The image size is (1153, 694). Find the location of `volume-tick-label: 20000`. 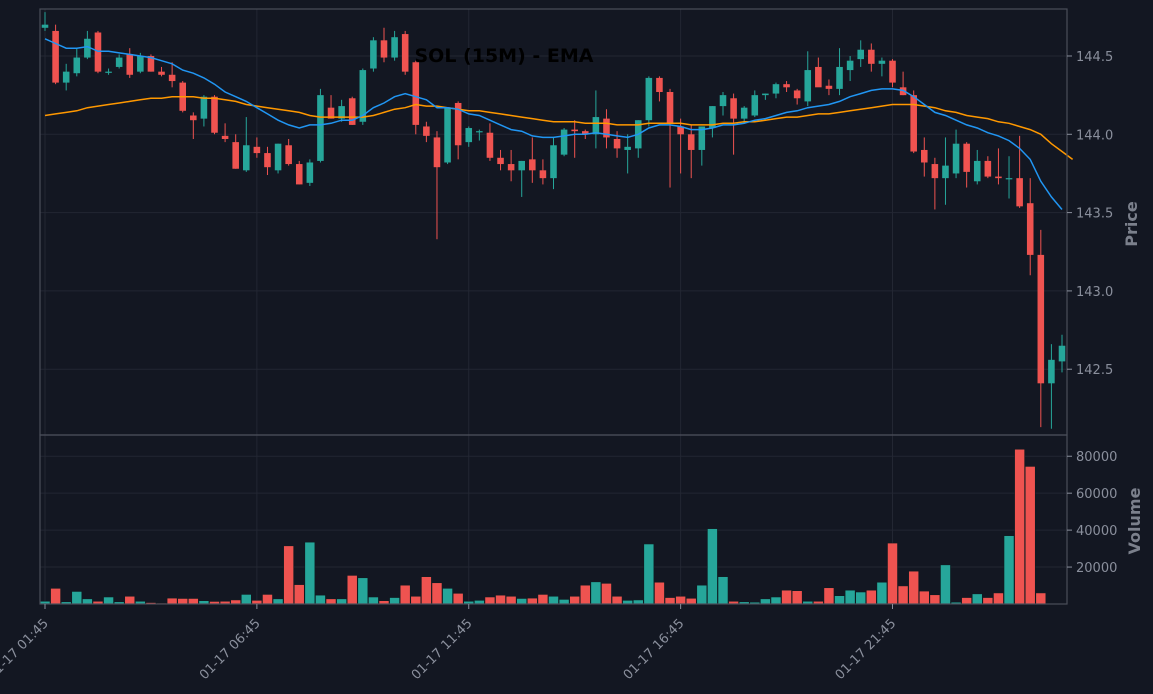

volume-tick-label: 20000 is located at coordinates (1096, 568).